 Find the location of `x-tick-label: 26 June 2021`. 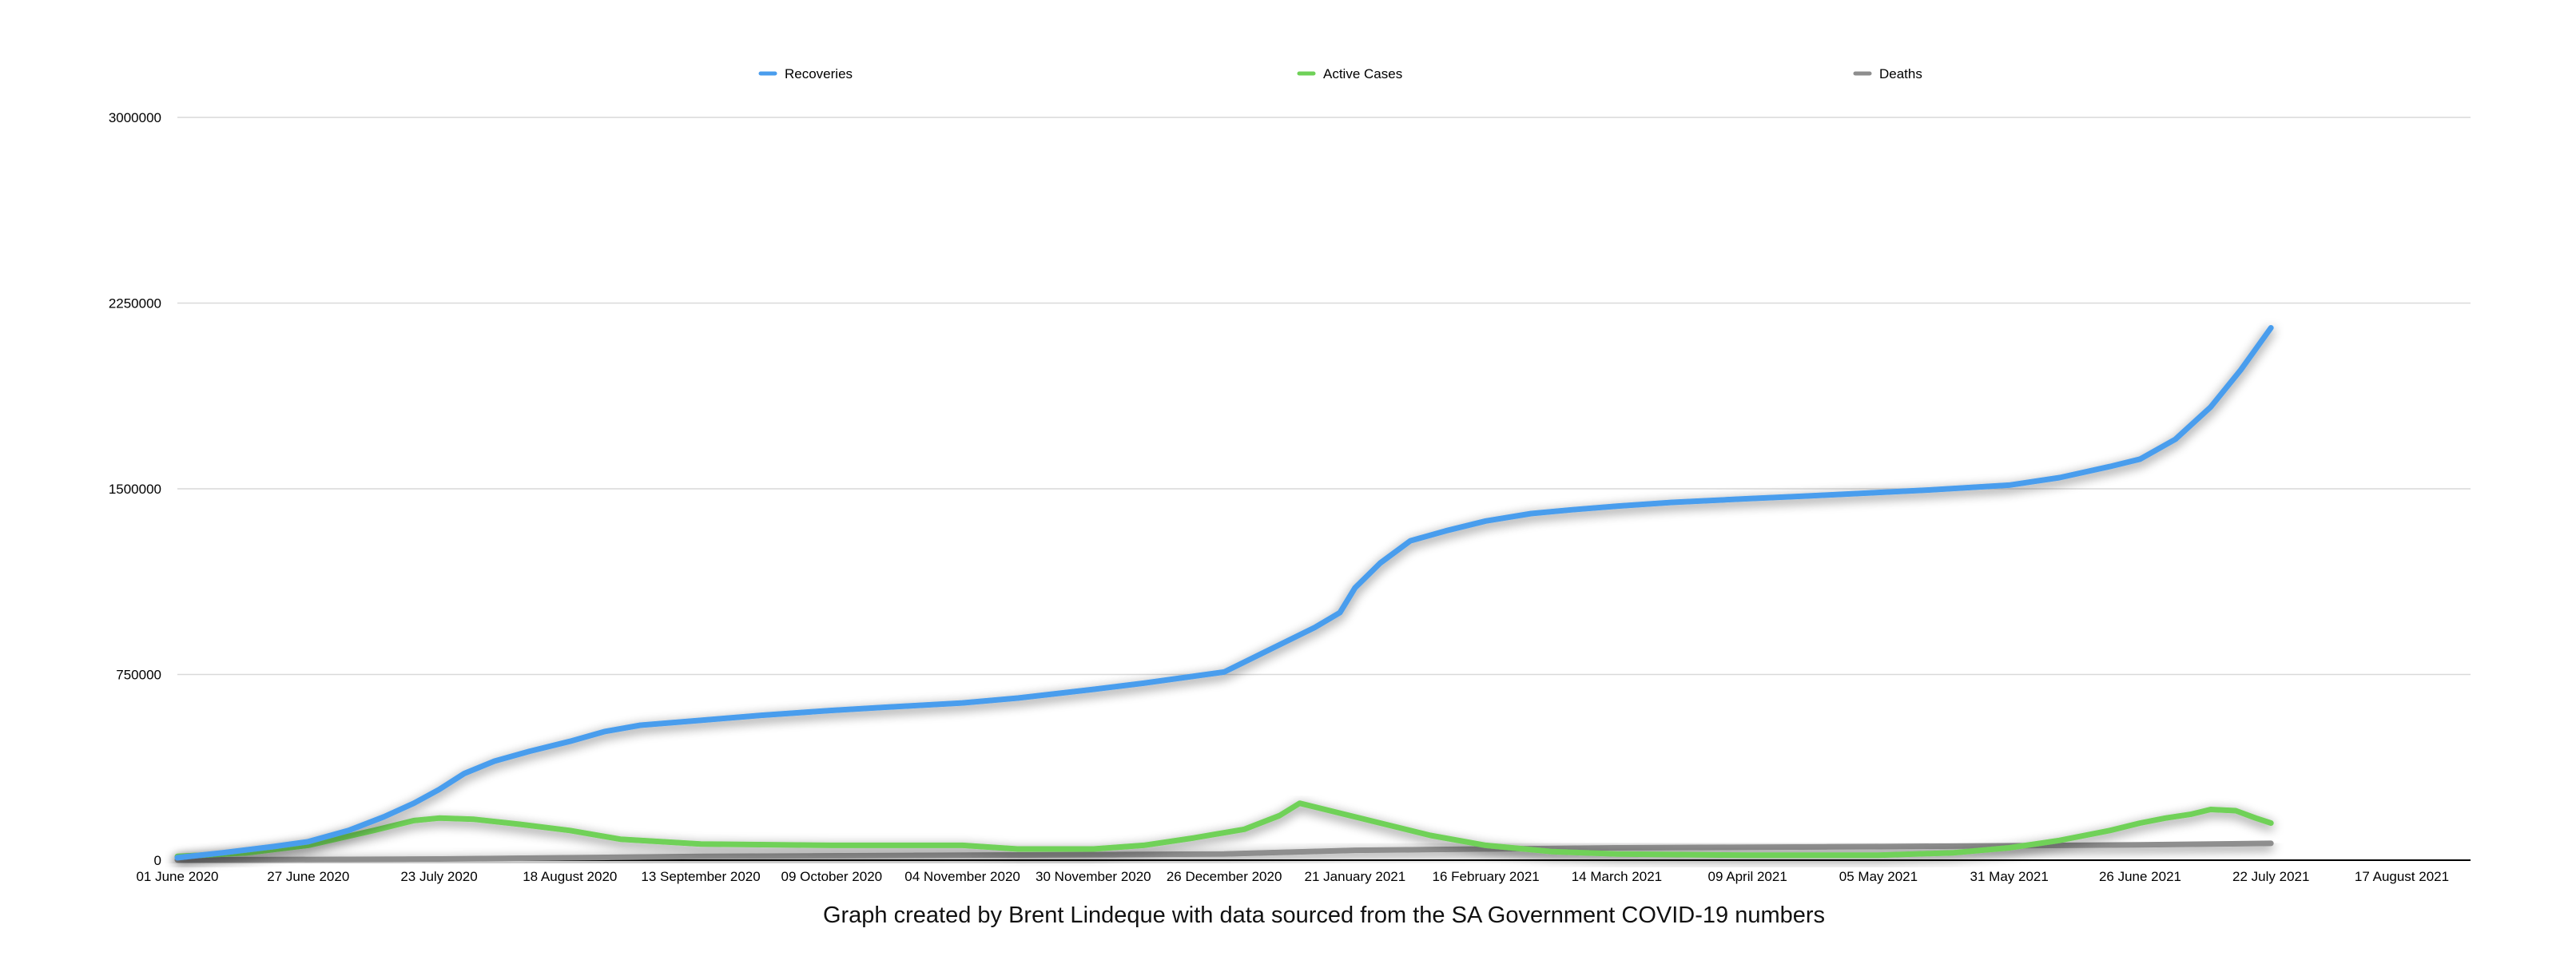

x-tick-label: 26 June 2021 is located at coordinates (2140, 876).